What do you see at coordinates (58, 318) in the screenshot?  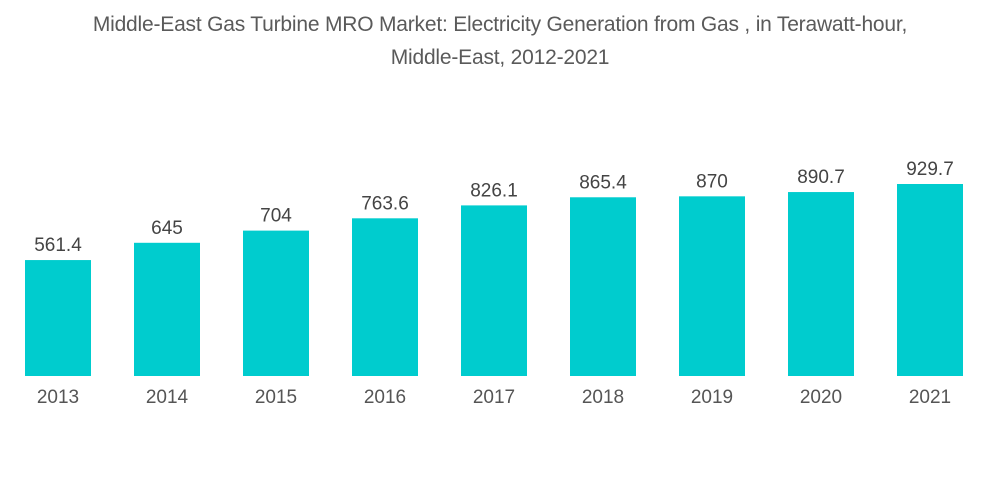 I see `bar-2013` at bounding box center [58, 318].